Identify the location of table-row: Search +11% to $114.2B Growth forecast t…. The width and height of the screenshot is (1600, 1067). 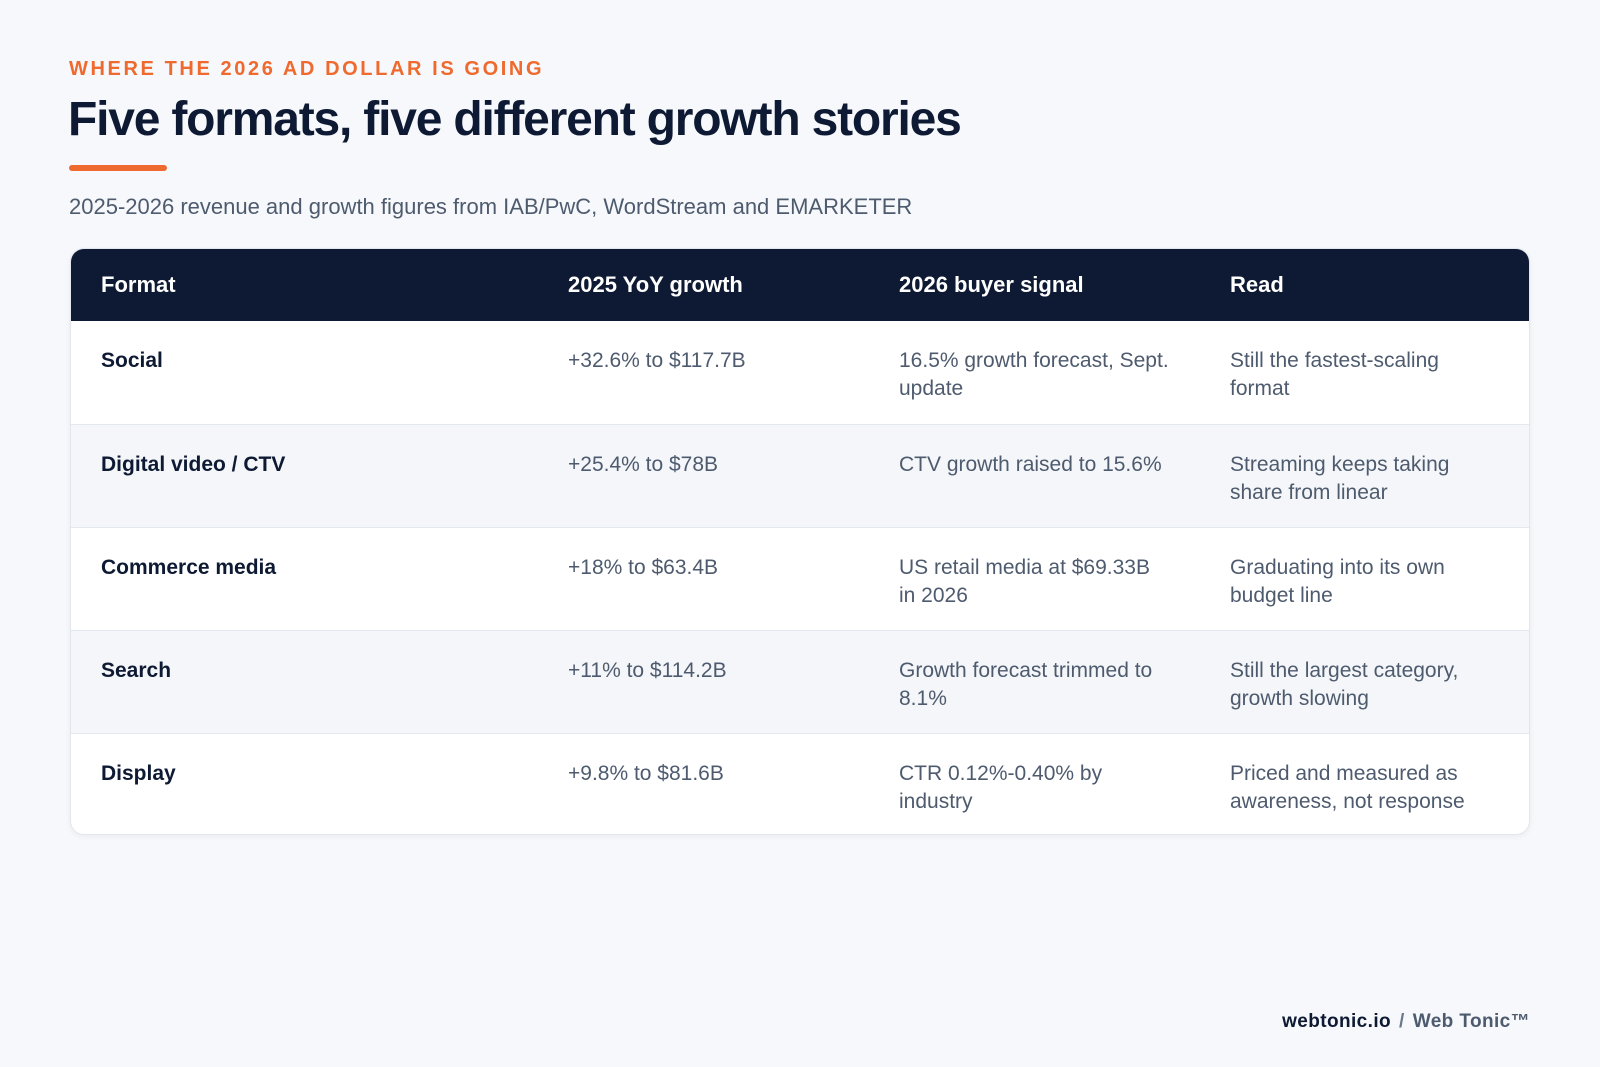
(800, 681).